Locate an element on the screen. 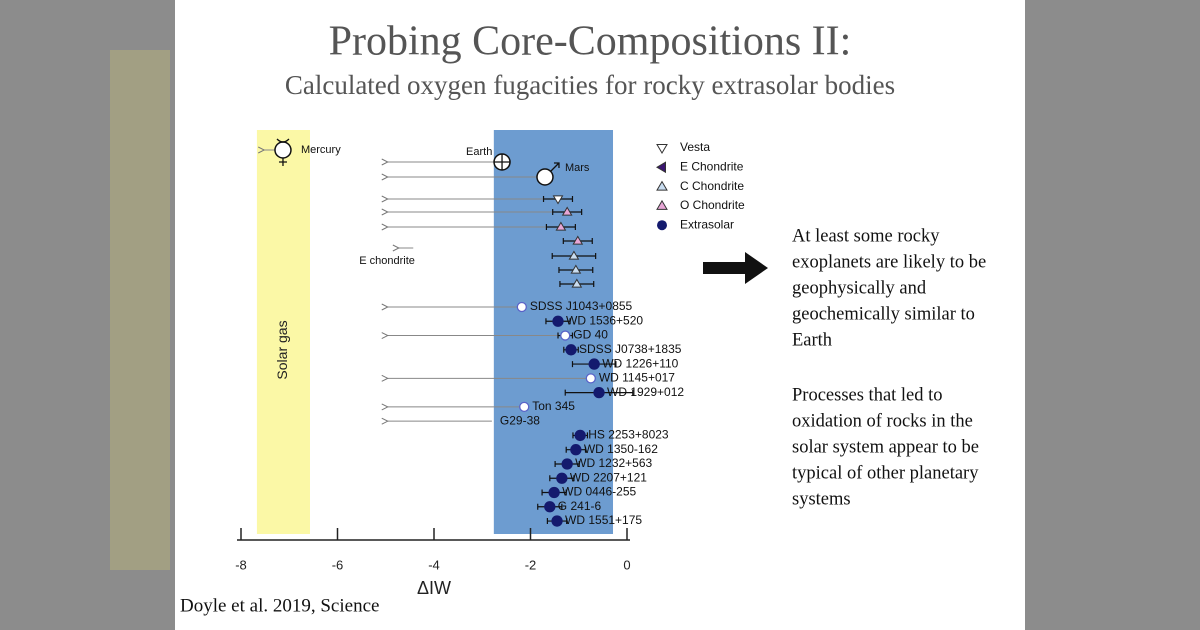  body-text: oxidation of rocks in the is located at coordinates (882, 421).